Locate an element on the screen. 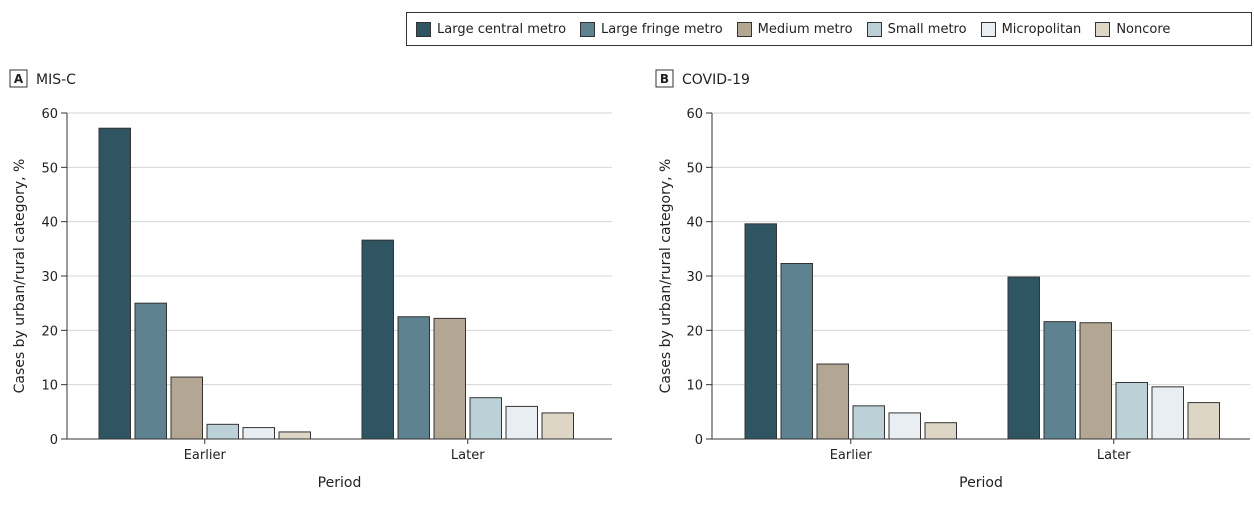  legend-label: Small metro is located at coordinates (927, 29).